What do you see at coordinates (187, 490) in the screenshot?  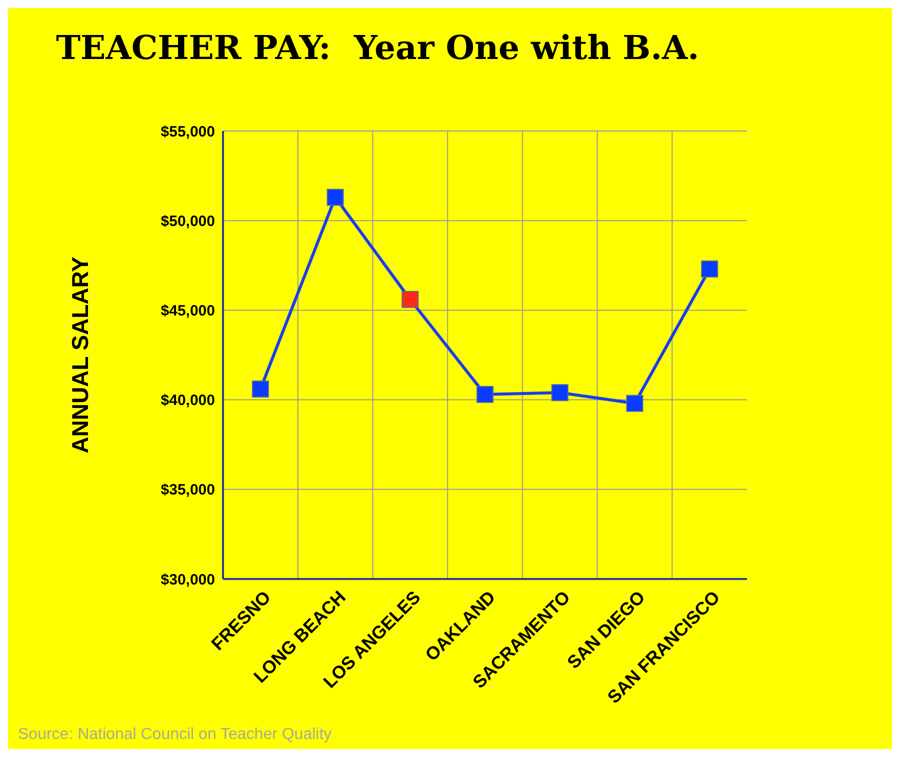 I see `y-tick-label: $35,000` at bounding box center [187, 490].